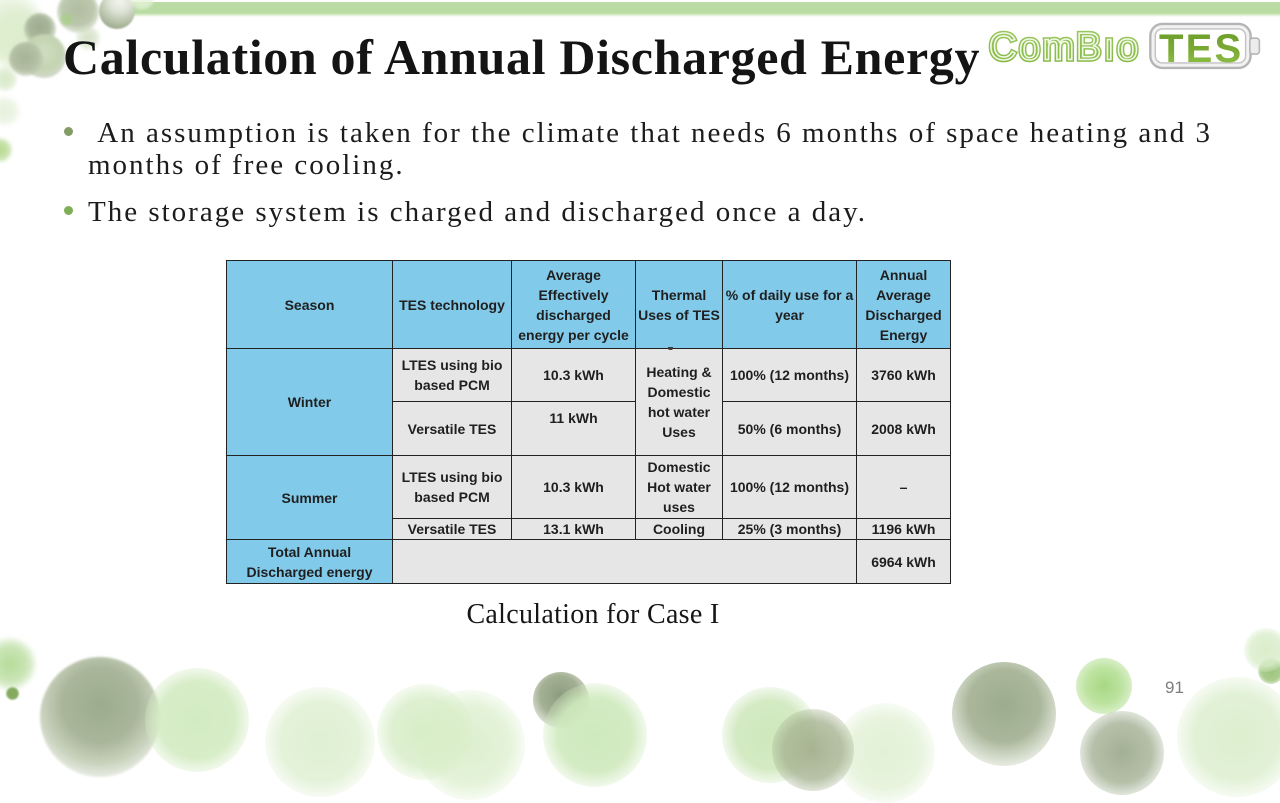  What do you see at coordinates (1033, 48) in the screenshot?
I see `svg-text: Com` at bounding box center [1033, 48].